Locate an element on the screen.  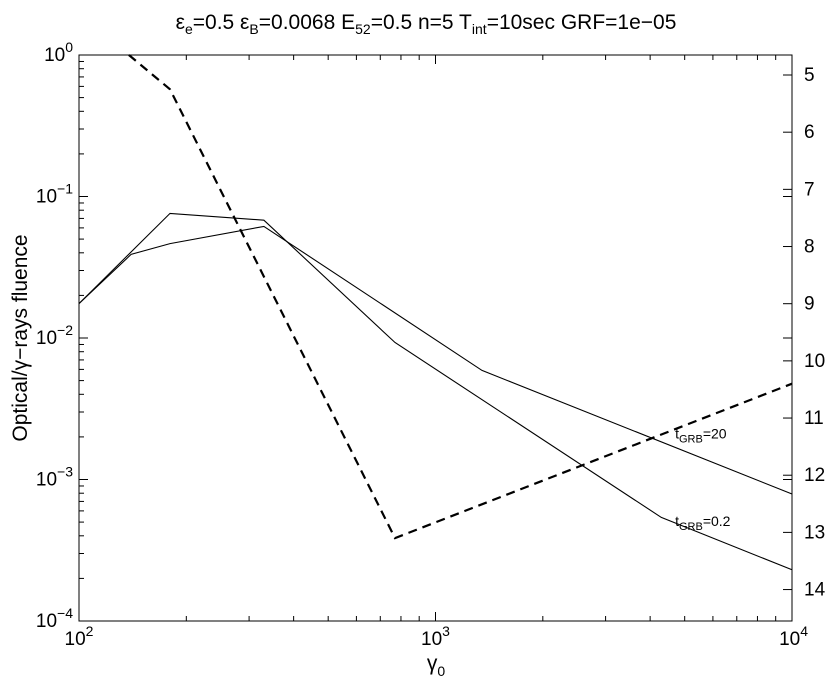
y-right-tick-label: 10 is located at coordinates (814, 361).